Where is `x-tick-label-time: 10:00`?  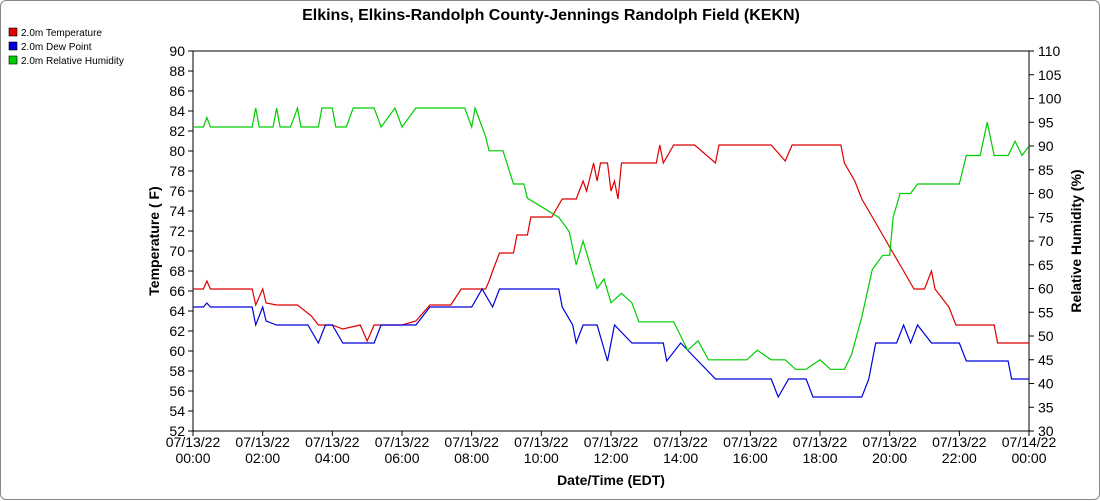
x-tick-label-time: 10:00 is located at coordinates (541, 458).